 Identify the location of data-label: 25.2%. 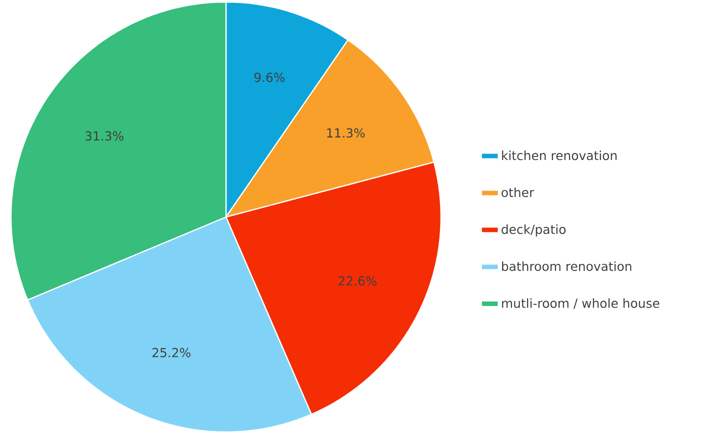
(171, 353).